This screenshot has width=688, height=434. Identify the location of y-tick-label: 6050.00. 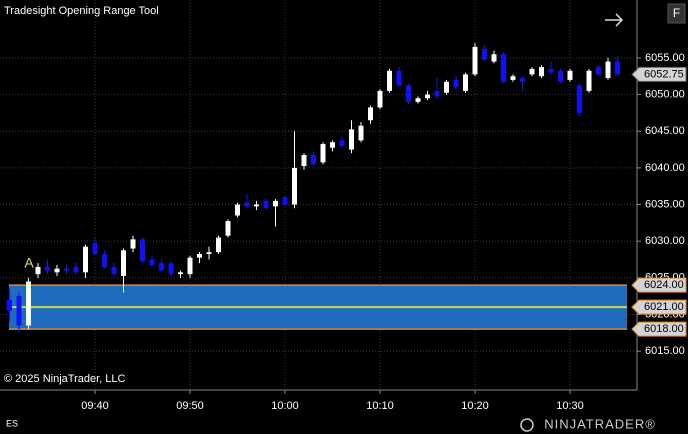
(665, 94).